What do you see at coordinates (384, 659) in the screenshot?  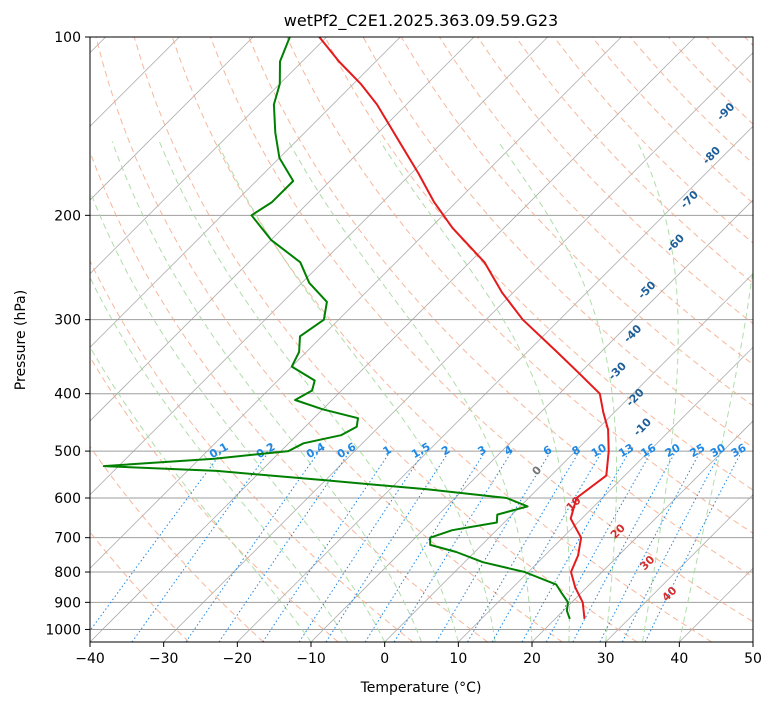 I see `x-tick-label: 0` at bounding box center [384, 659].